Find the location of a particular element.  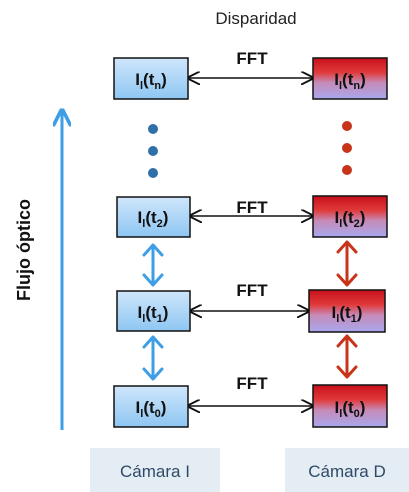

right-node-t2: Il(t2) is located at coordinates (350, 216).